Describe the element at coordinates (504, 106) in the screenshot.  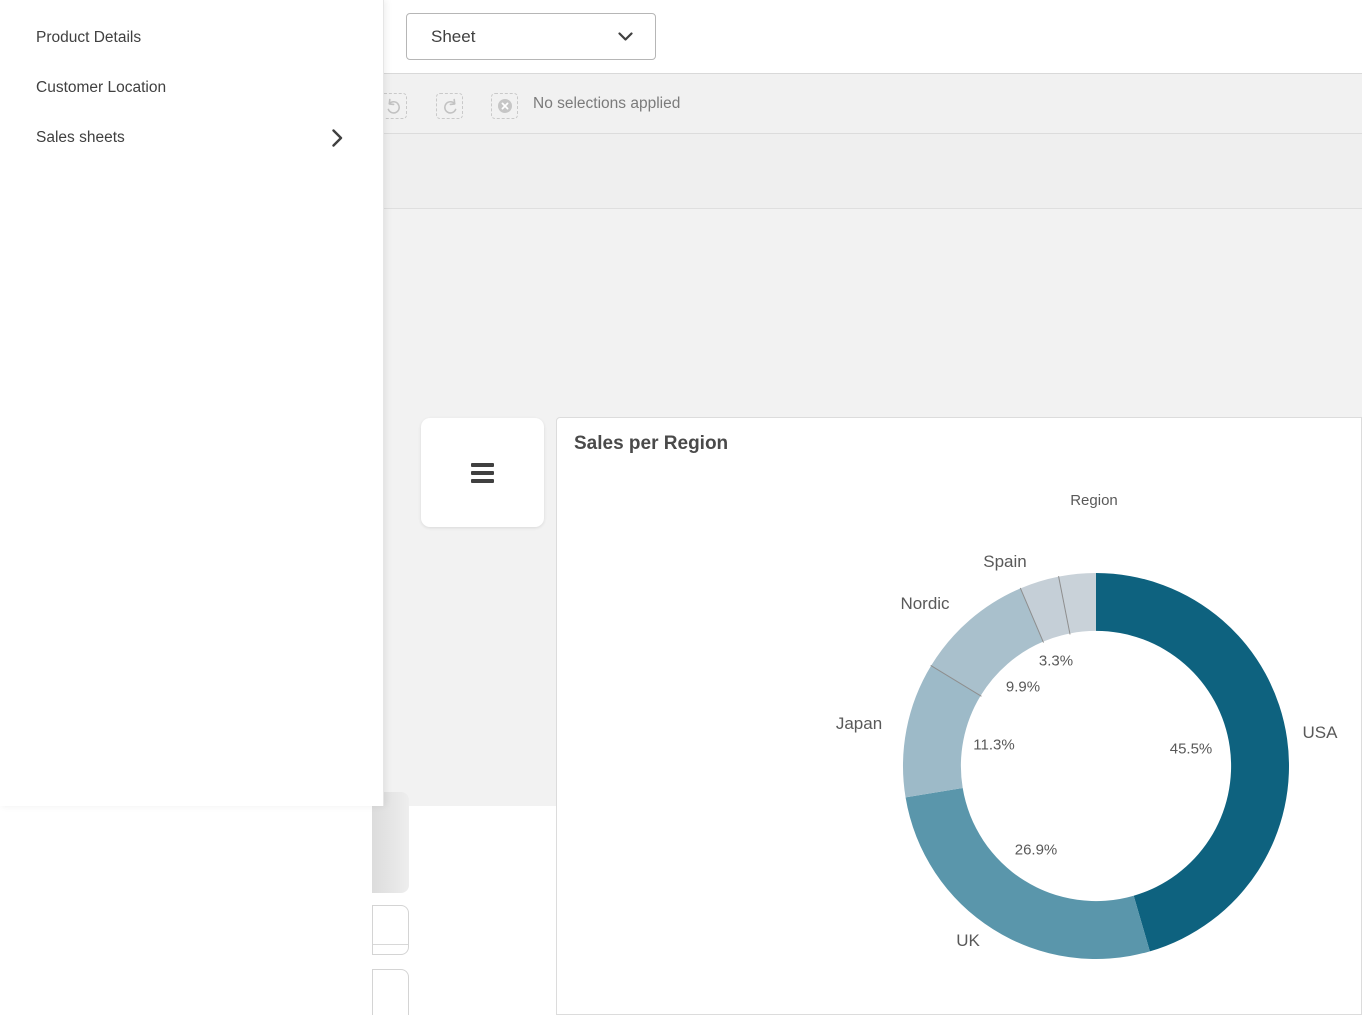
I see `clear-selections-icon` at that location.